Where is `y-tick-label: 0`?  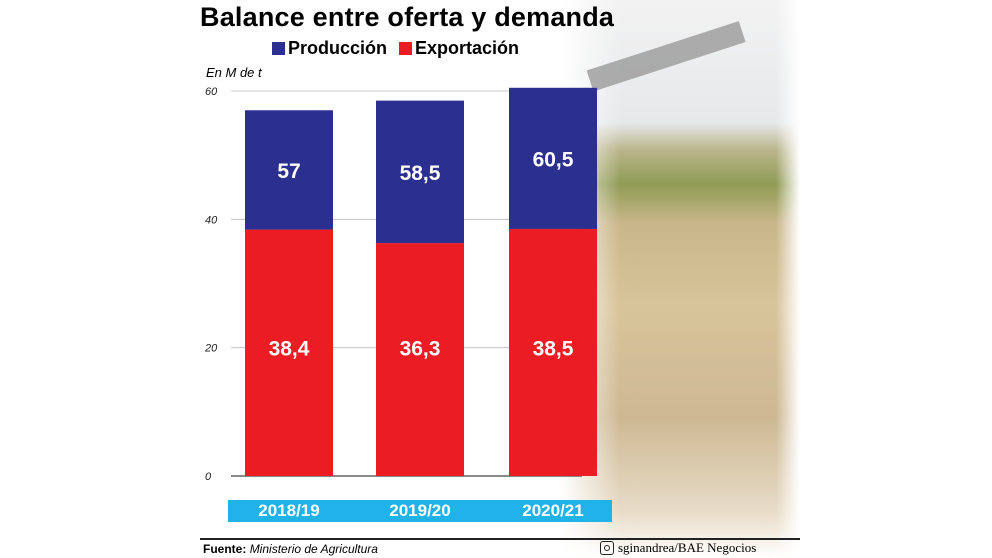 y-tick-label: 0 is located at coordinates (208, 477).